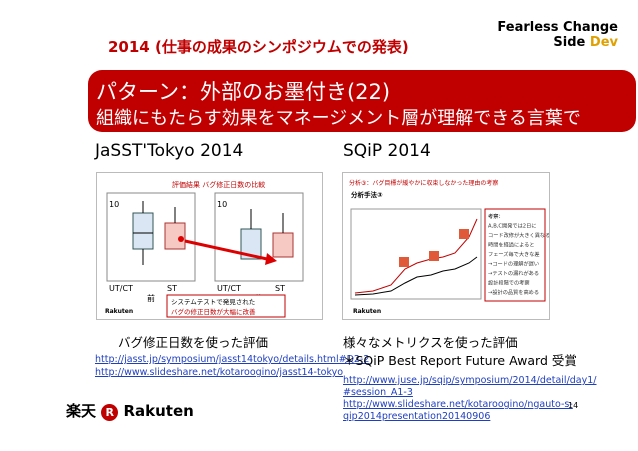  I want to click on right-link-2: #session_A1-3, so click(378, 392).